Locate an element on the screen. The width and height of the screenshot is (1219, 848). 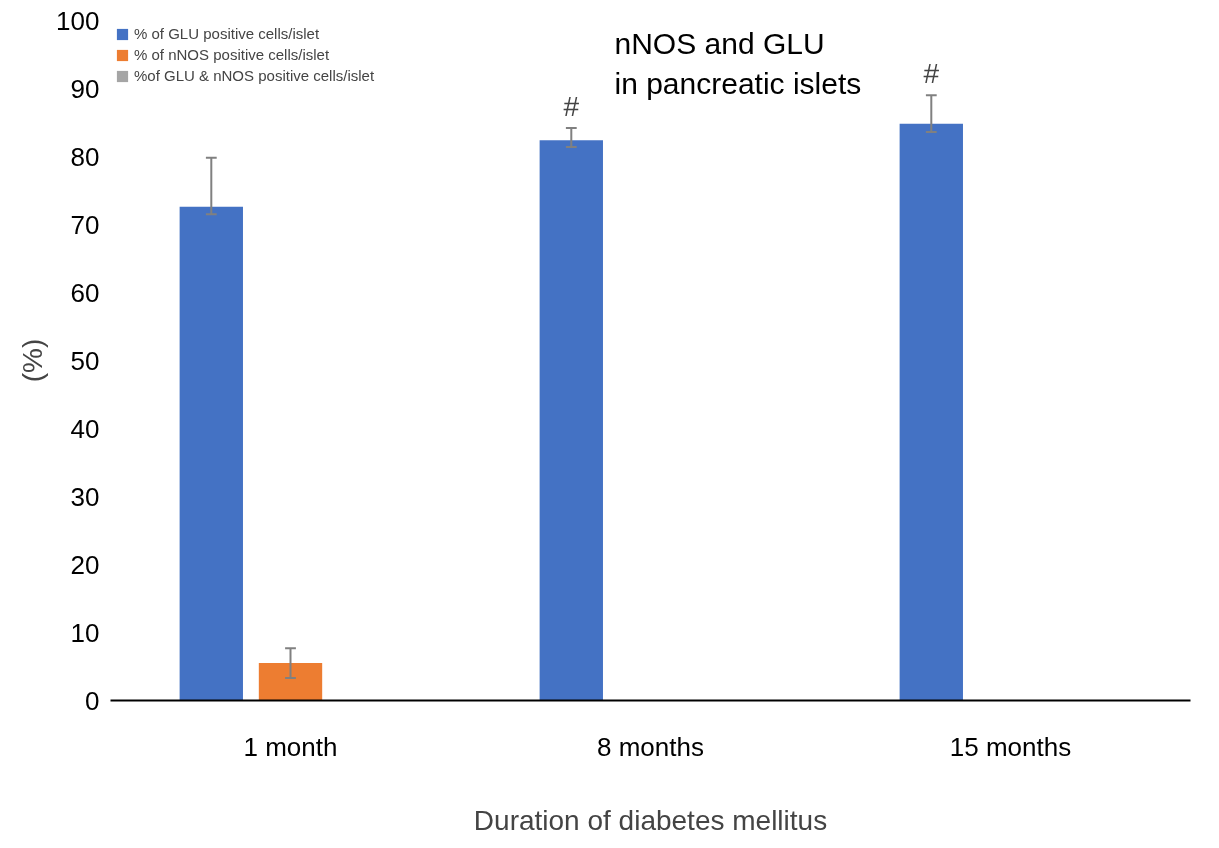
y-tick-label: 0 is located at coordinates (92, 700).